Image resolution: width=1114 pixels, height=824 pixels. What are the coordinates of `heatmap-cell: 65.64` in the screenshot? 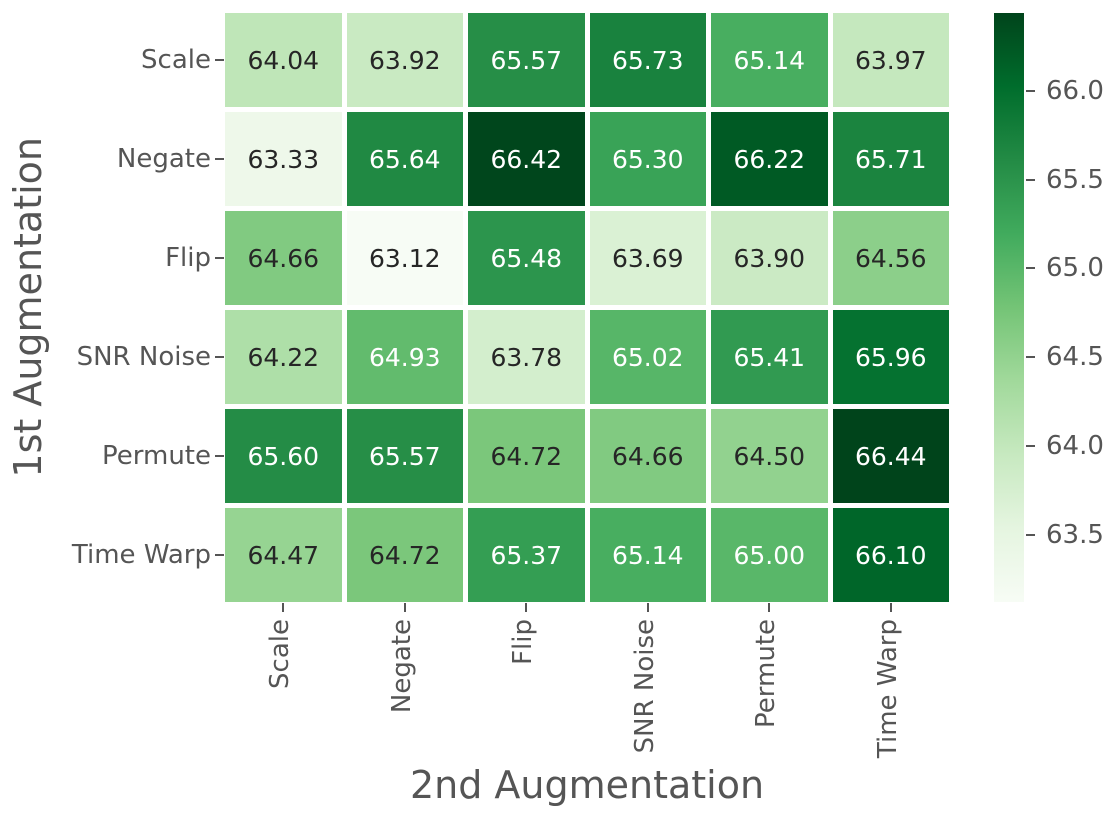 It's located at (404, 159).